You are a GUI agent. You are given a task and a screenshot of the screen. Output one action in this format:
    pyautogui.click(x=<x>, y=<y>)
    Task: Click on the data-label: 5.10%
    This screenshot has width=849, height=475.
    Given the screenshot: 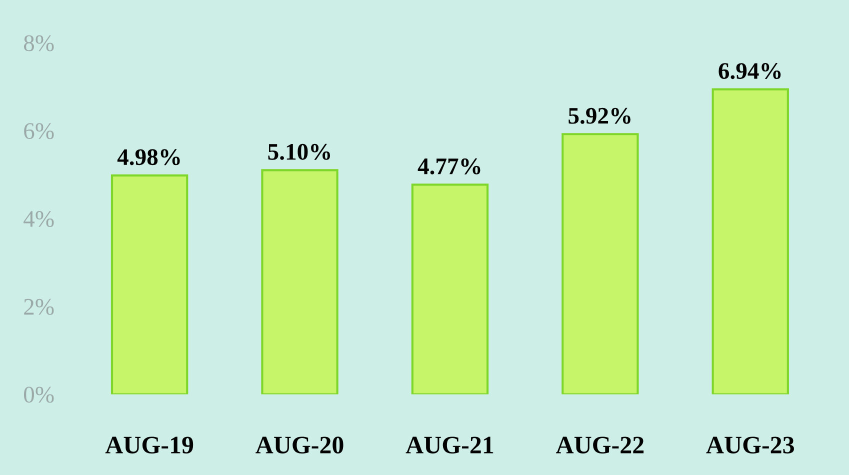 What is the action you would take?
    pyautogui.click(x=299, y=152)
    